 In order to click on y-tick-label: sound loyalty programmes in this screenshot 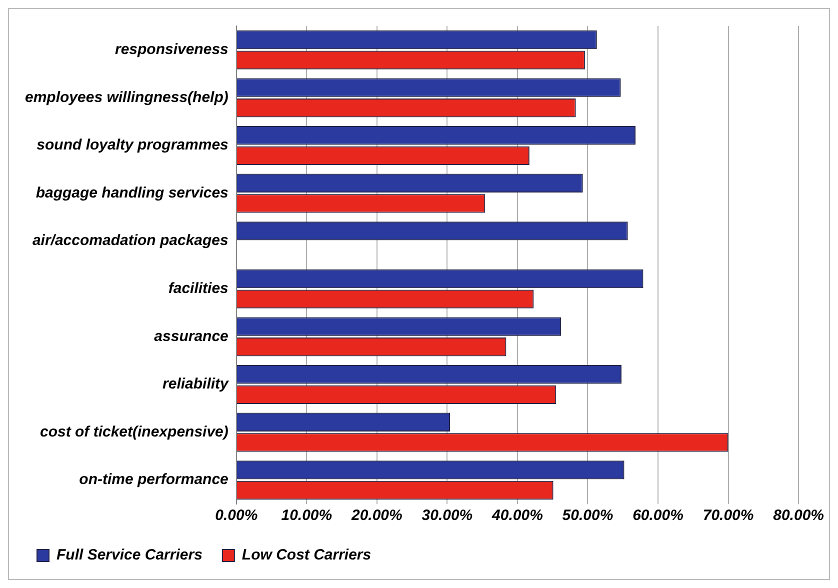, I will do `click(132, 145)`.